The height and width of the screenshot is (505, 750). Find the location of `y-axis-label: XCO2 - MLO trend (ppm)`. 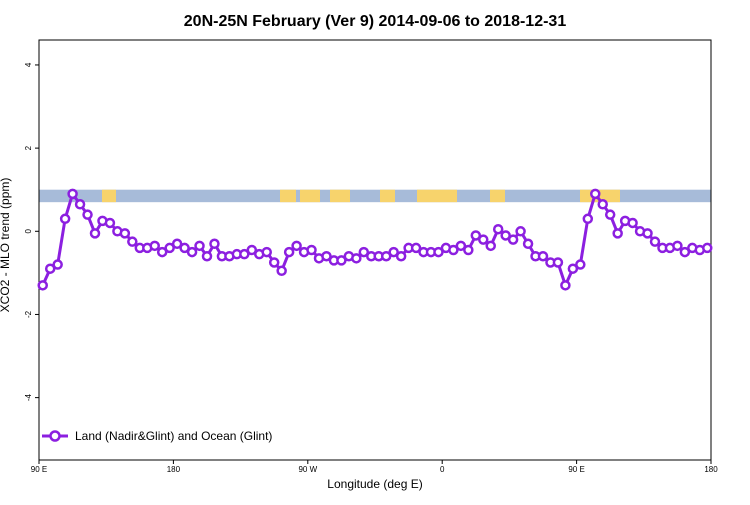

y-axis-label: XCO2 - MLO trend (ppm) is located at coordinates (6, 245).